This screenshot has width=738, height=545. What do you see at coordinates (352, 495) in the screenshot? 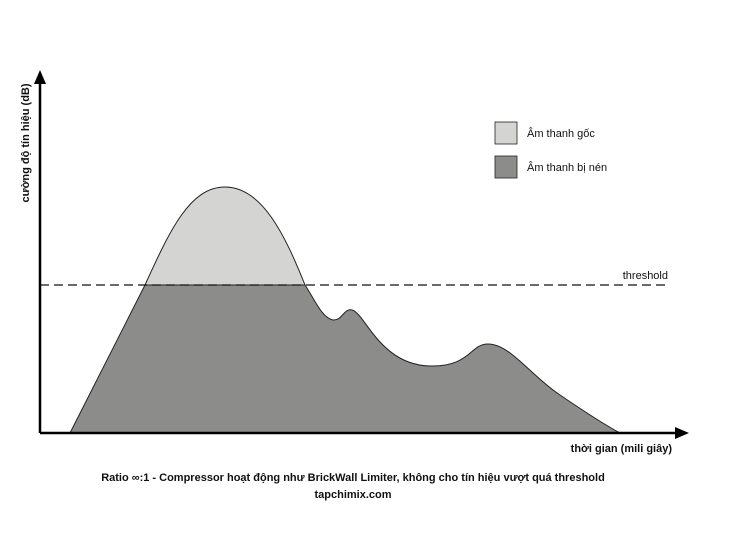
I see `caption-source: tapchimix.com` at bounding box center [352, 495].